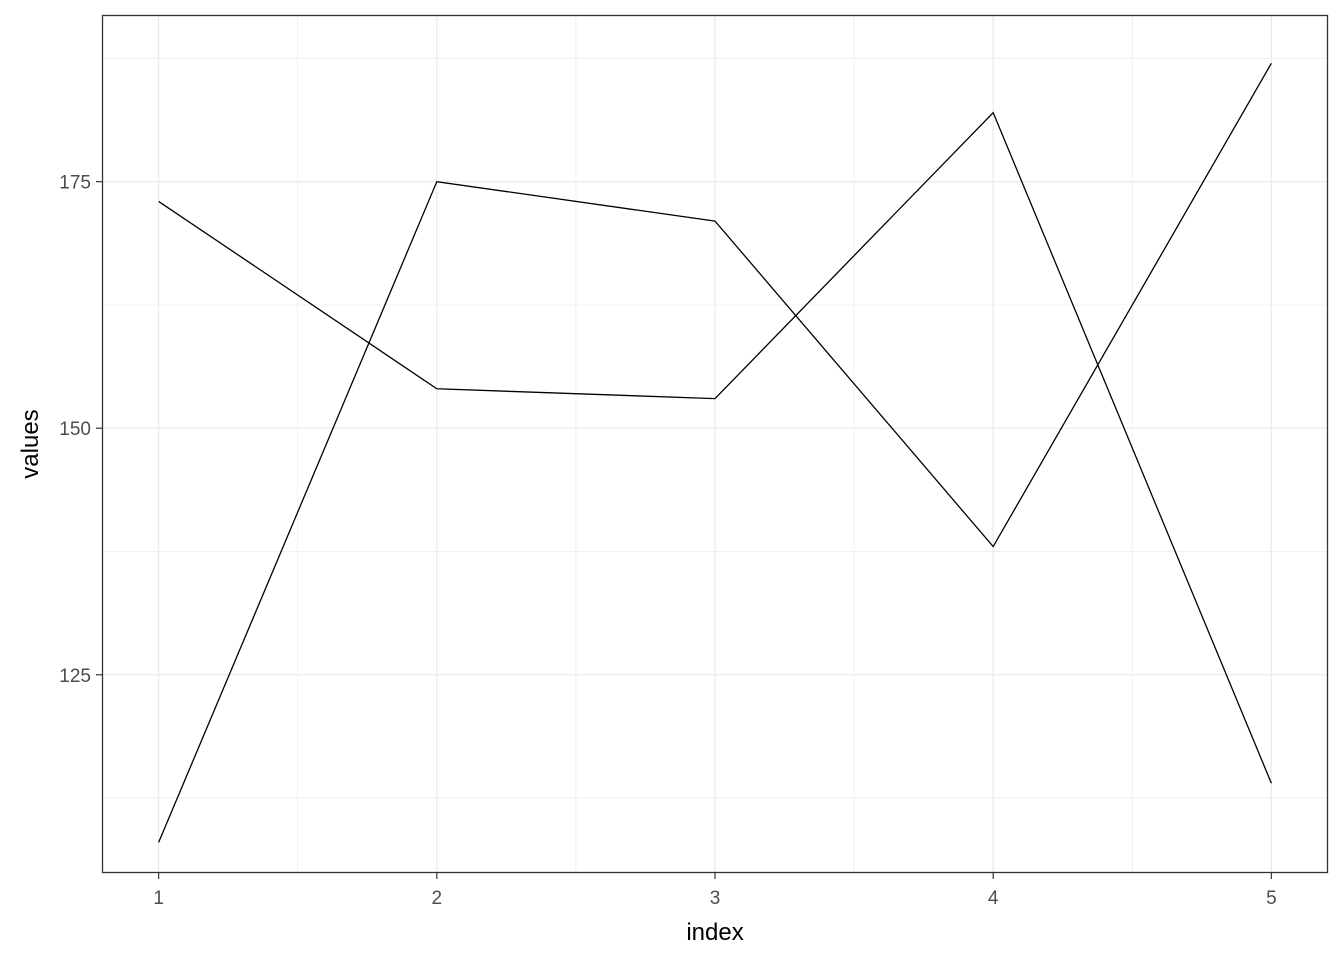 The width and height of the screenshot is (1344, 960). I want to click on y-tick-label: 175, so click(75, 183).